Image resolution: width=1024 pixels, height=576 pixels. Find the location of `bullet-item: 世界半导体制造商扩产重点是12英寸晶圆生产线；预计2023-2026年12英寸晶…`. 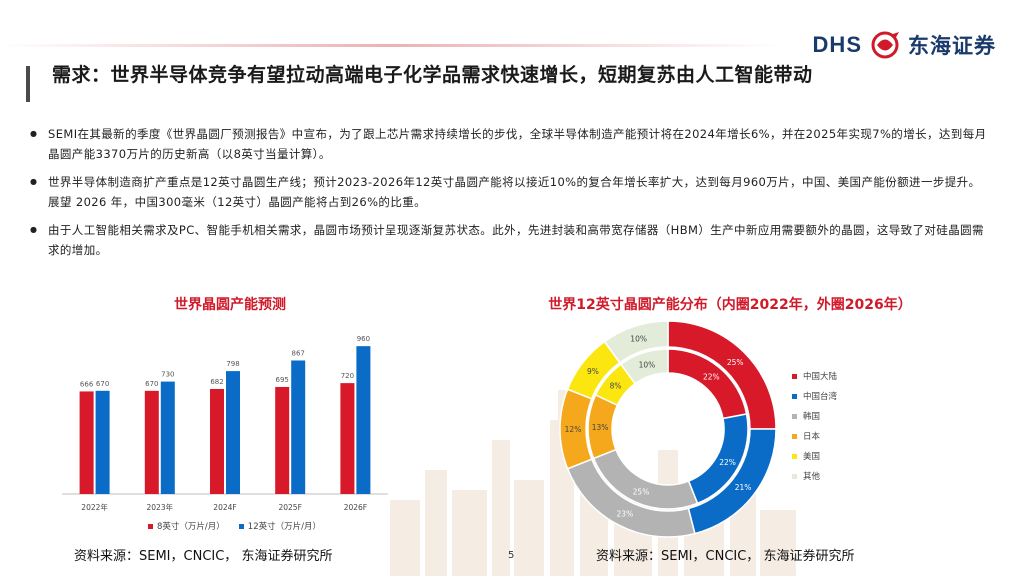

bullet-item: 世界半导体制造商扩产重点是12英寸晶圆生产线；预计2023-2026年12英寸晶… is located at coordinates (510, 192).